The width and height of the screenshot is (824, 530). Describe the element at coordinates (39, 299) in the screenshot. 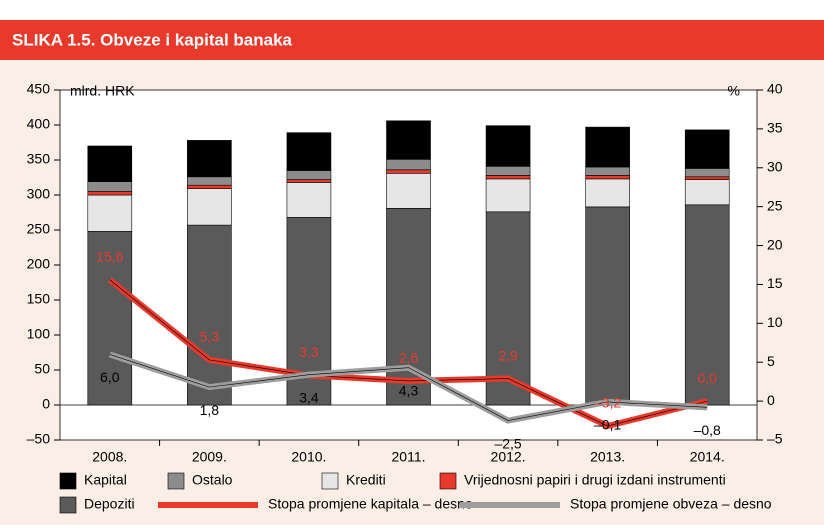

I see `y-tick-label: 150` at that location.